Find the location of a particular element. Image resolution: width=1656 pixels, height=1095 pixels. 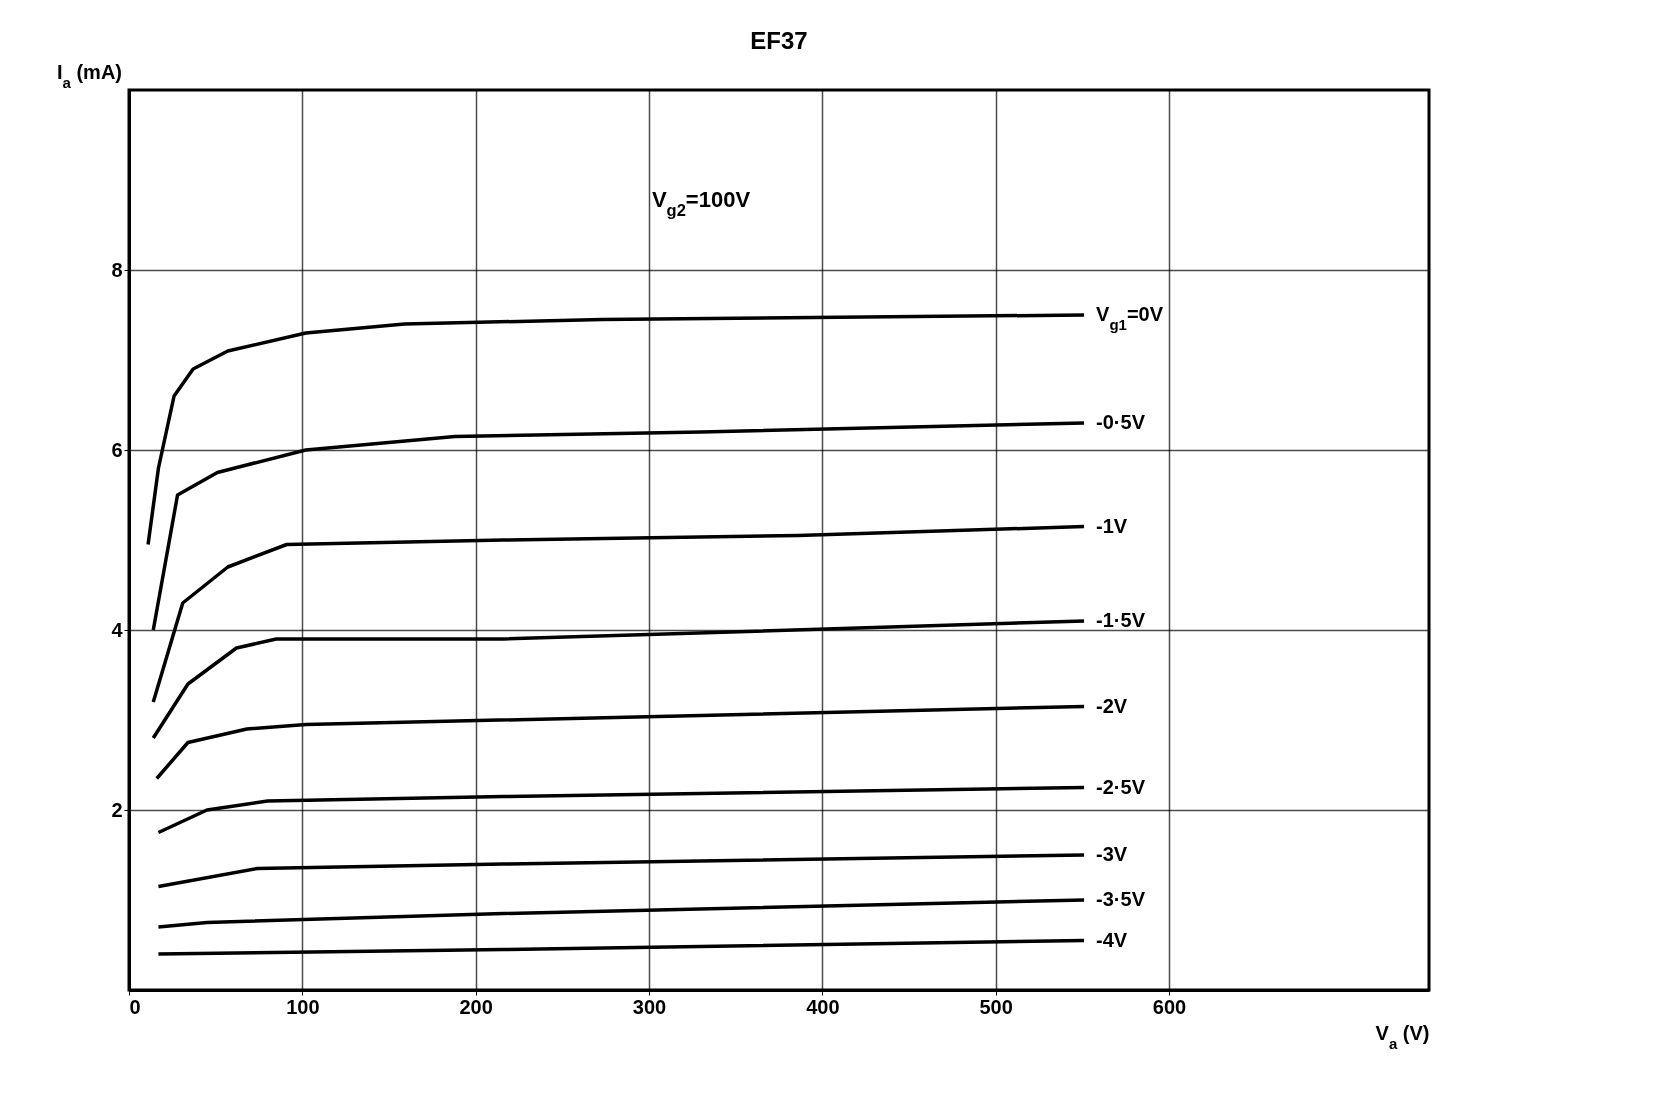

y-axis-title: I$_{a}$ (mA) is located at coordinates (89, 75).